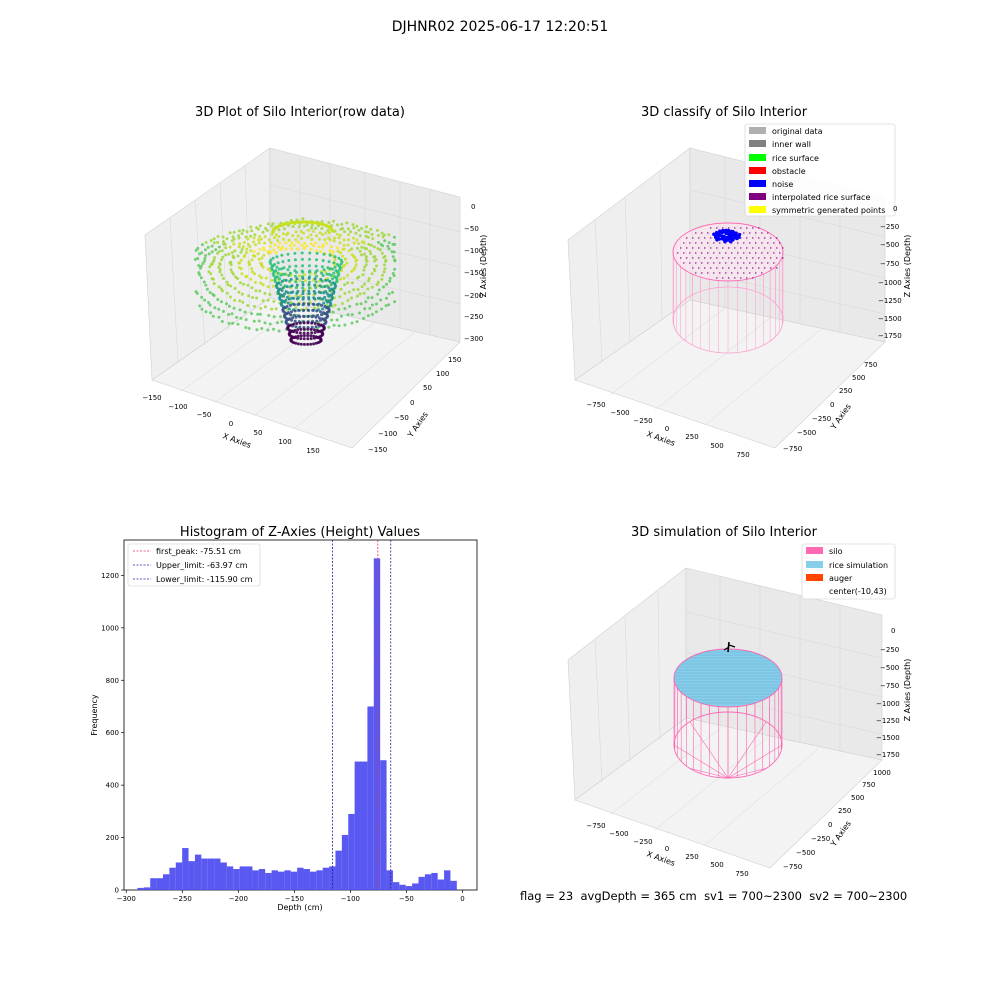 This screenshot has height=1004, width=1000. Describe the element at coordinates (732, 240) in the screenshot. I see `noise-point` at that location.